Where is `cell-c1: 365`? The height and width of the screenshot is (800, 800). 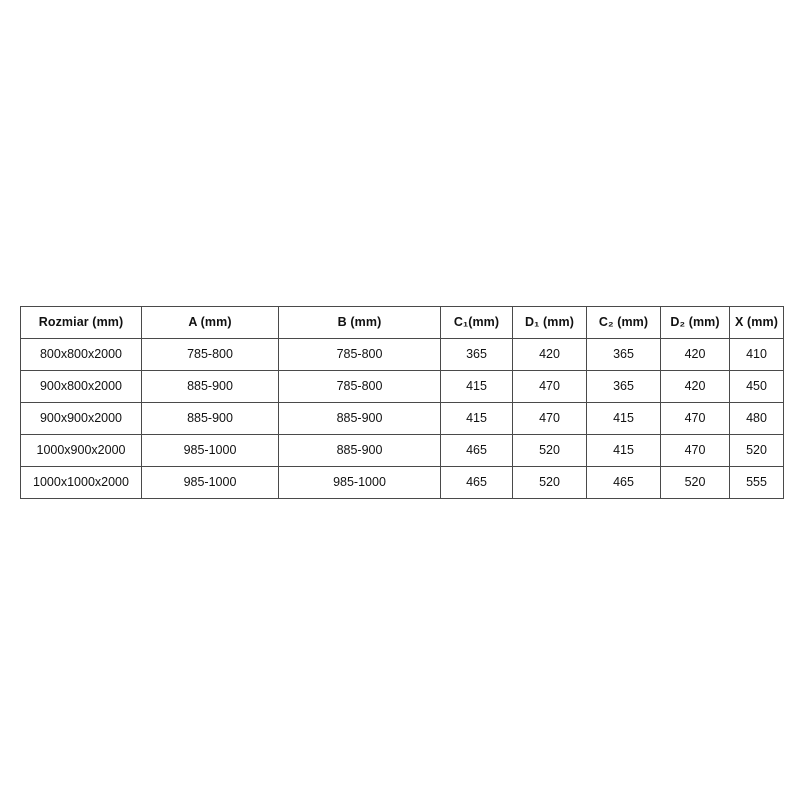
cell-c1: 365 is located at coordinates (476, 354).